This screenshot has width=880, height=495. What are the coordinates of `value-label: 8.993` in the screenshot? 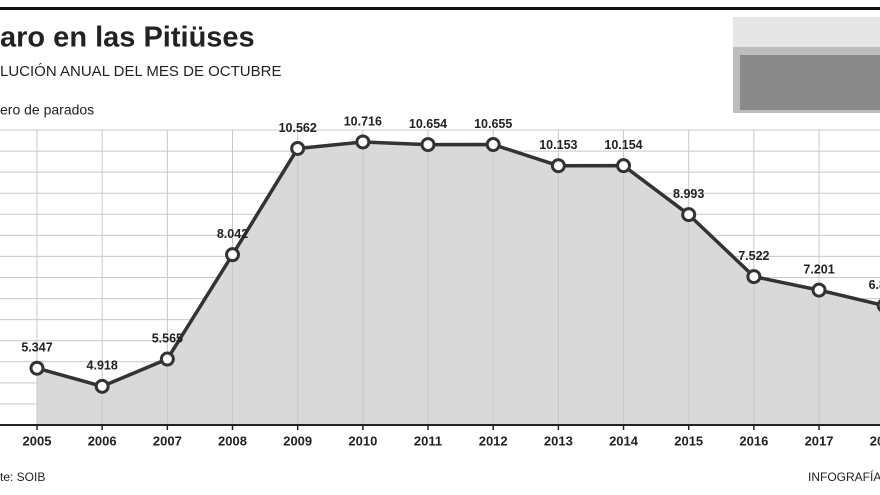 It's located at (688, 194).